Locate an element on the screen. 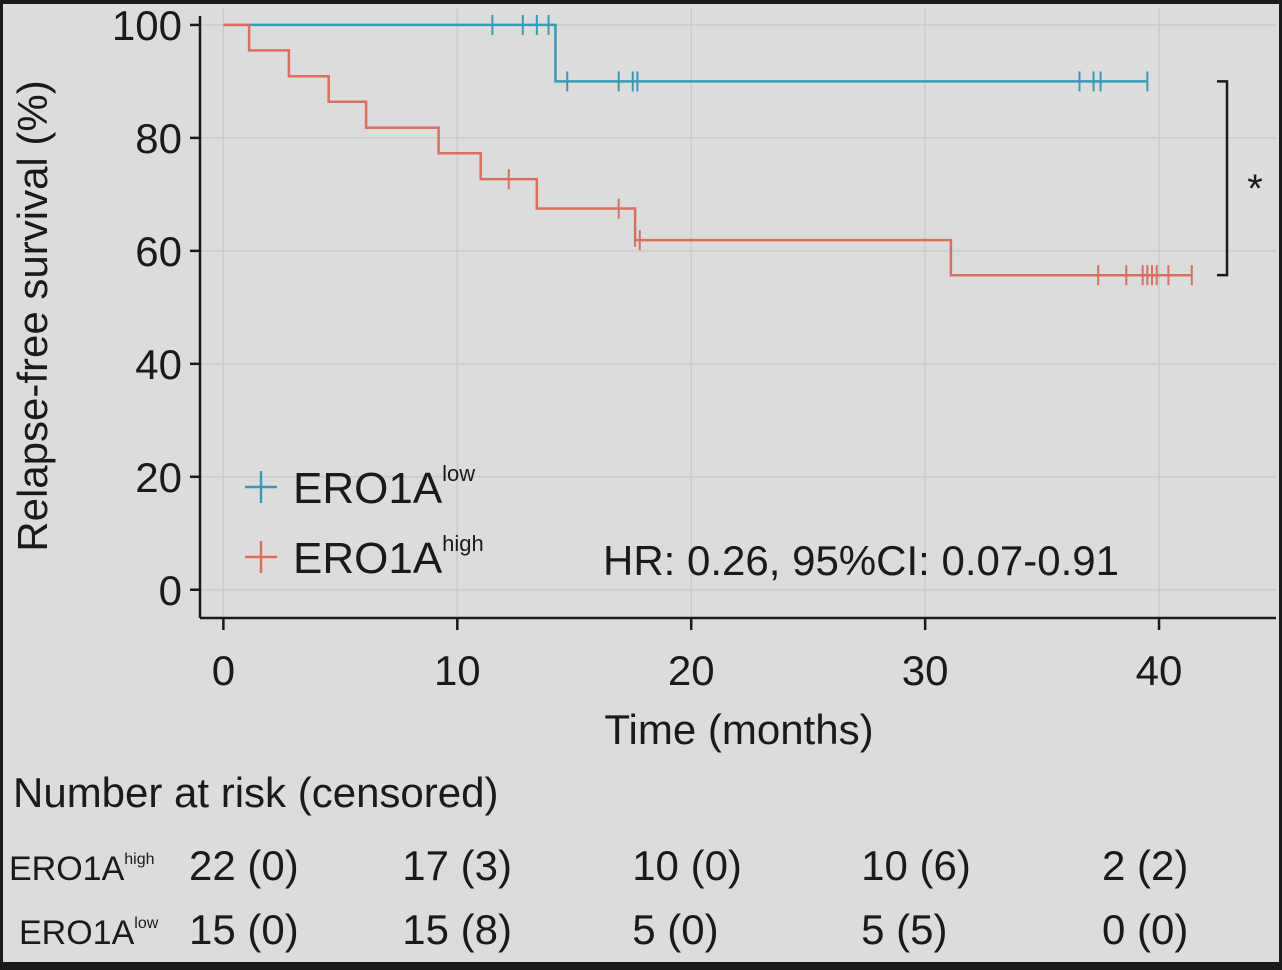 This screenshot has width=1282, height=970. risk-cell: 10 (0) is located at coordinates (687, 865).